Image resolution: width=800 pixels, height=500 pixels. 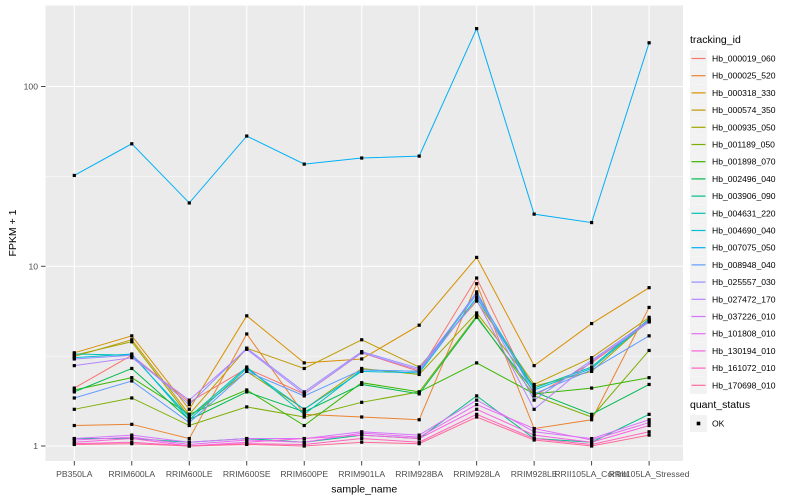 I want to click on x-tick-label: RRIM600LE, so click(x=189, y=474).